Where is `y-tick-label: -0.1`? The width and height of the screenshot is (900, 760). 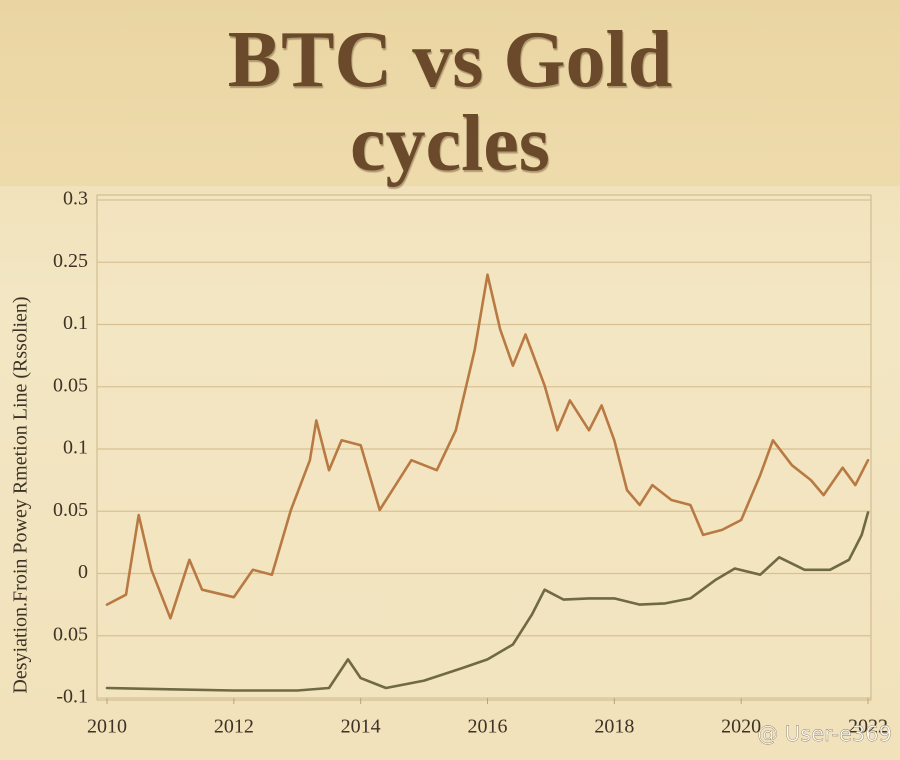
y-tick-label: -0.1 is located at coordinates (72, 697).